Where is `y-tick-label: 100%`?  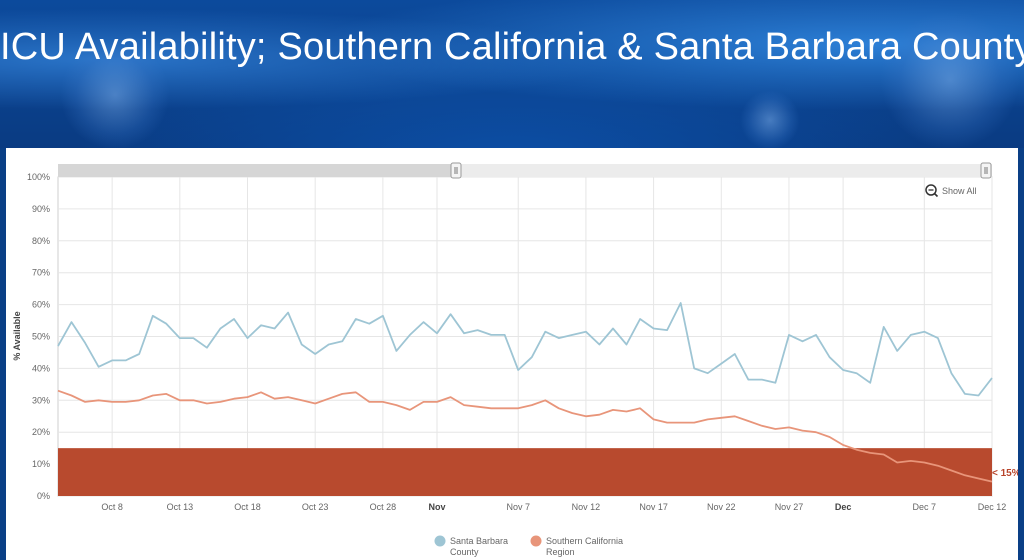 y-tick-label: 100% is located at coordinates (38, 177).